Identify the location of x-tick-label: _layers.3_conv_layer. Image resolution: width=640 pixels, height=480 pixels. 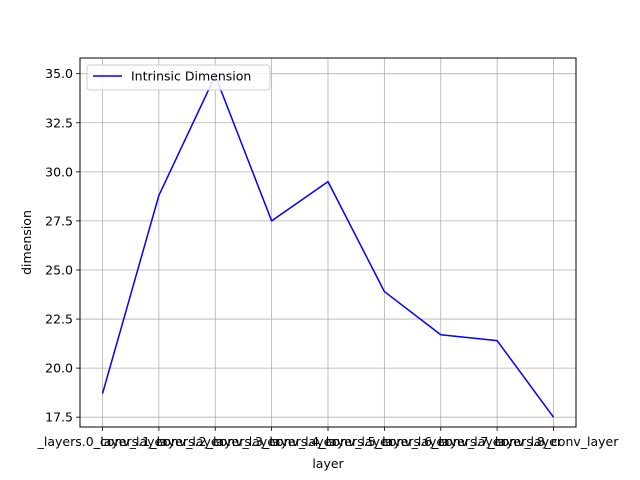
(272, 441).